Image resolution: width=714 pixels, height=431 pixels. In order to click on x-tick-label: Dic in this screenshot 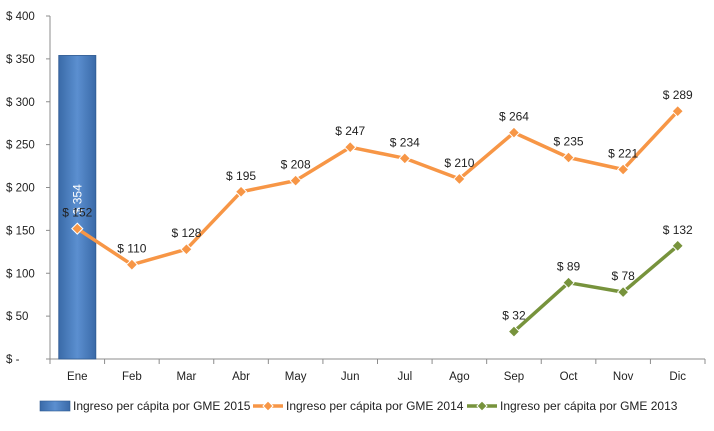, I will do `click(677, 377)`.